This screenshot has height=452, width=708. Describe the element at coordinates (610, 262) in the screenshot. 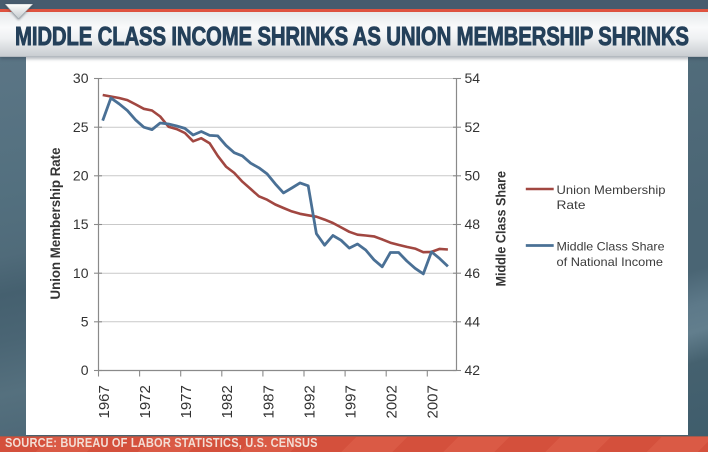

I see `svg-text: of National Income` at that location.